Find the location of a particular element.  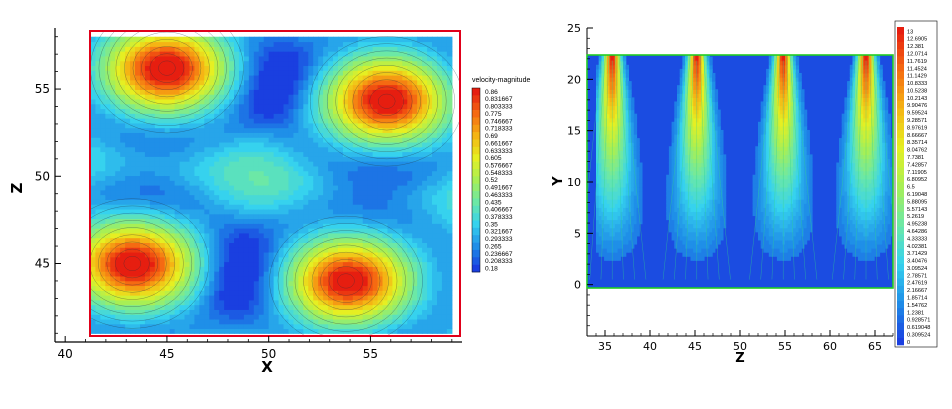

velocity-legend-swatch is located at coordinates (476, 128).